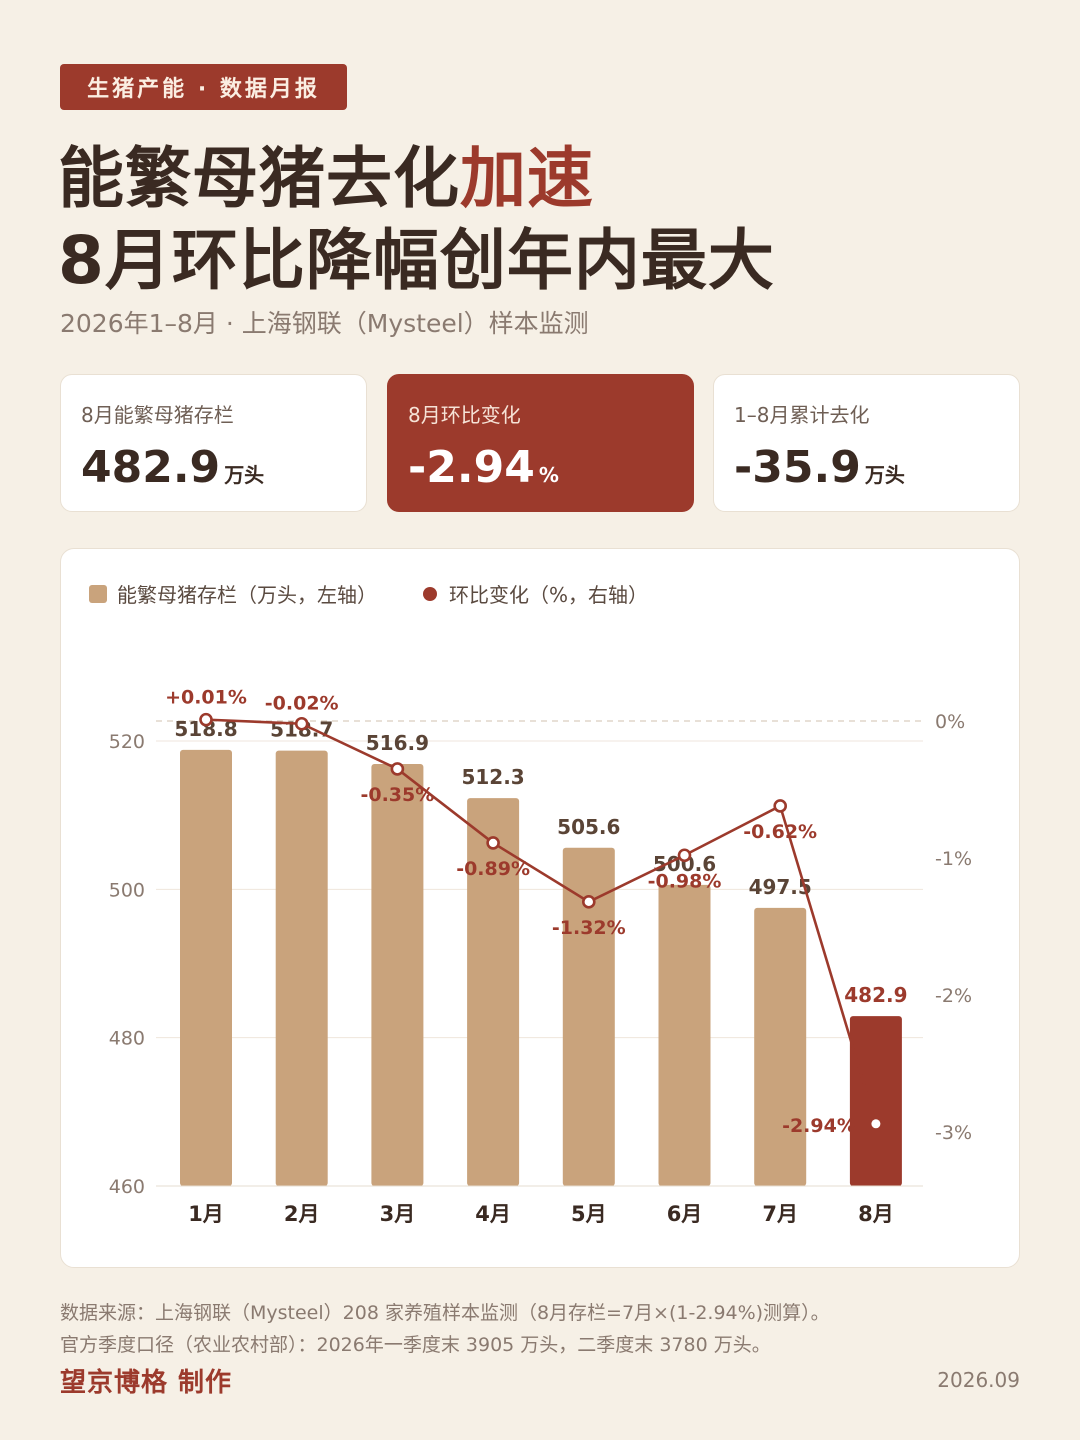 Image resolution: width=1080 pixels, height=1440 pixels. What do you see at coordinates (127, 742) in the screenshot?
I see `left-axis-tick: 520` at bounding box center [127, 742].